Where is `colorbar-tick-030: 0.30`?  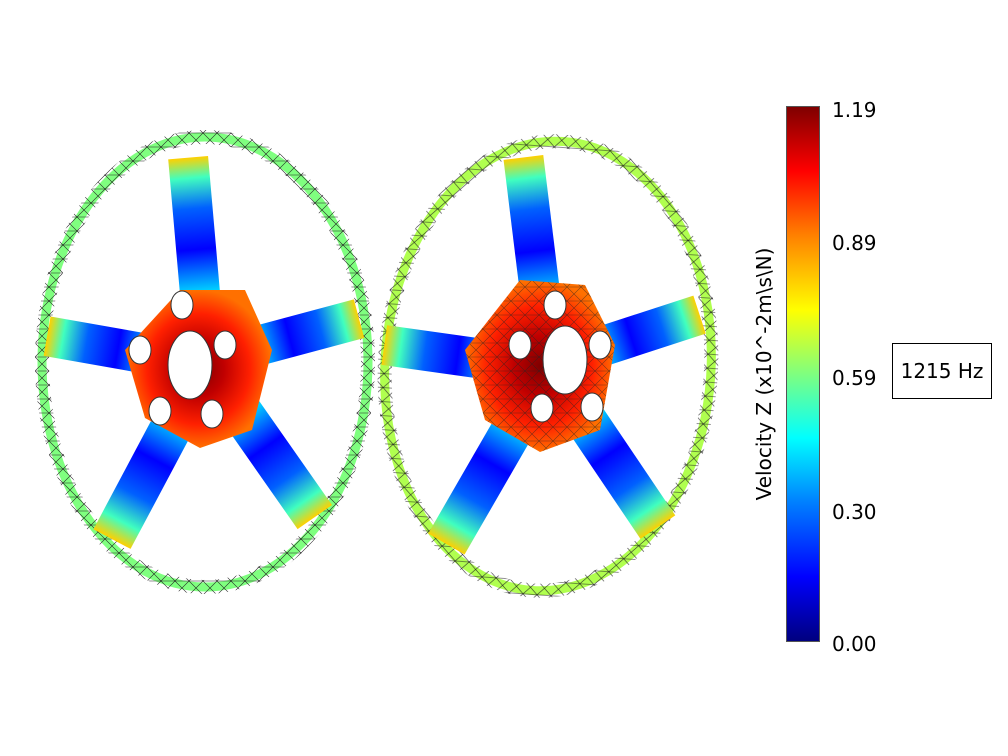 colorbar-tick-030: 0.30 is located at coordinates (854, 512).